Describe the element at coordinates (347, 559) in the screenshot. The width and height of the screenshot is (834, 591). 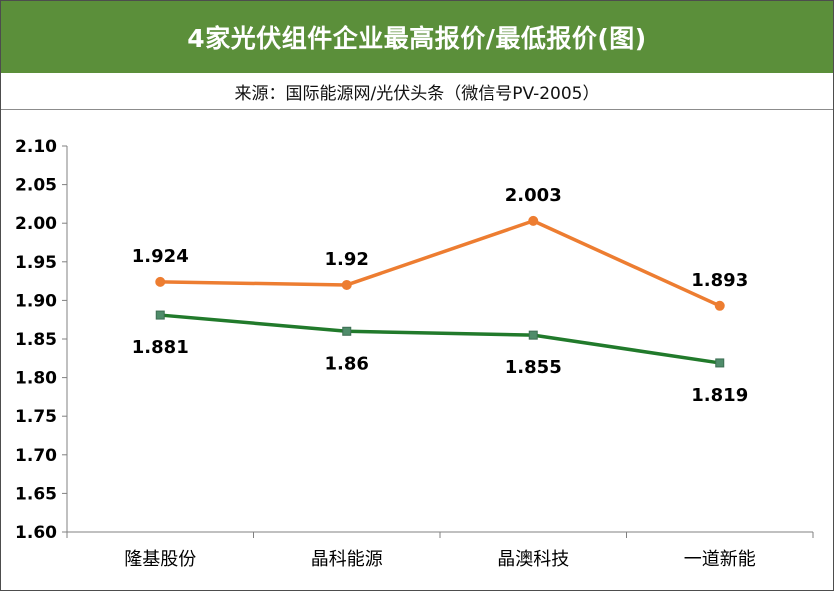
I see `x-category-label: 晶科能源` at that location.